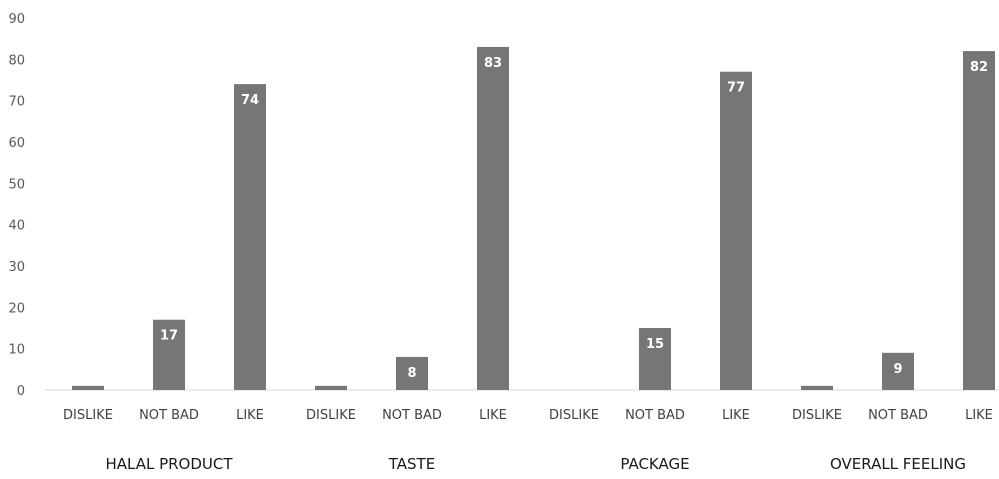 The height and width of the screenshot is (479, 999). What do you see at coordinates (16, 60) in the screenshot?
I see `y-tick-label: 80` at bounding box center [16, 60].